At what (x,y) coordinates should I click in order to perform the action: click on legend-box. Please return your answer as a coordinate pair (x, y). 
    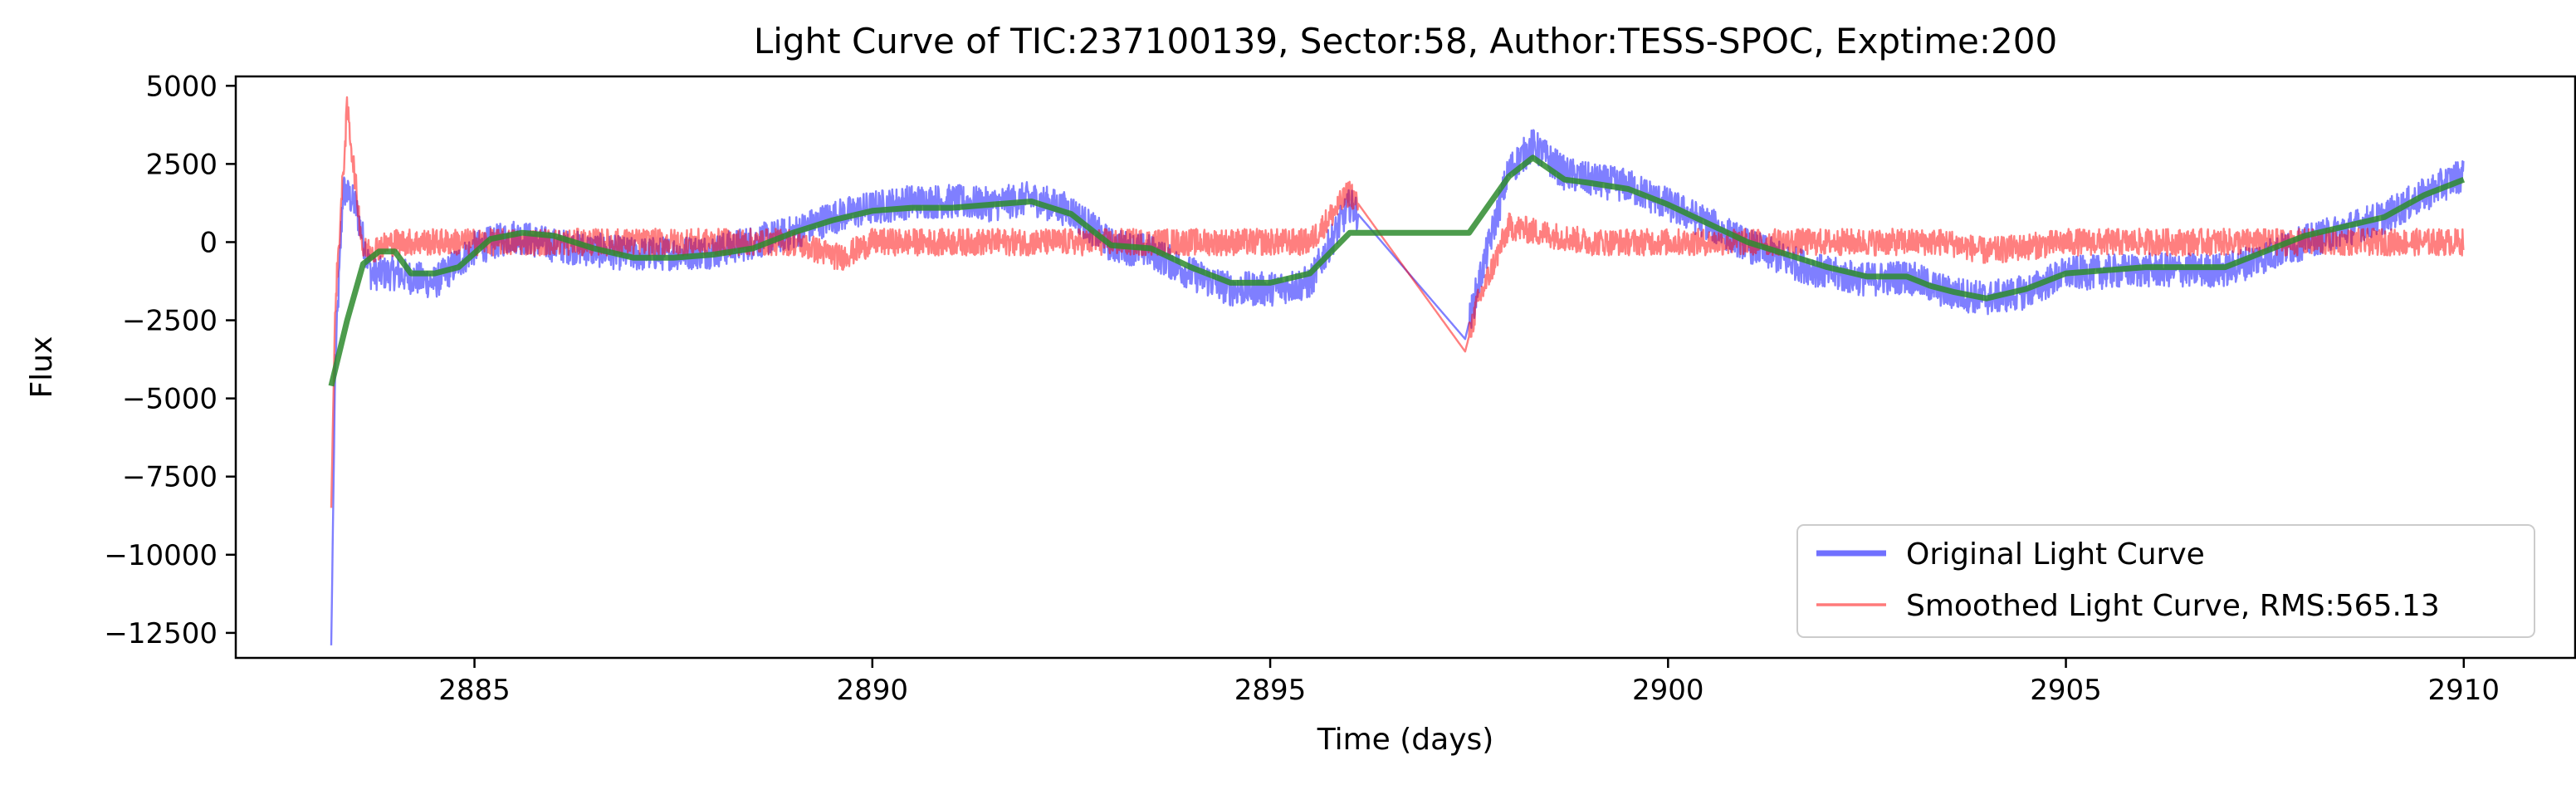
    Looking at the image, I should click on (2165, 581).